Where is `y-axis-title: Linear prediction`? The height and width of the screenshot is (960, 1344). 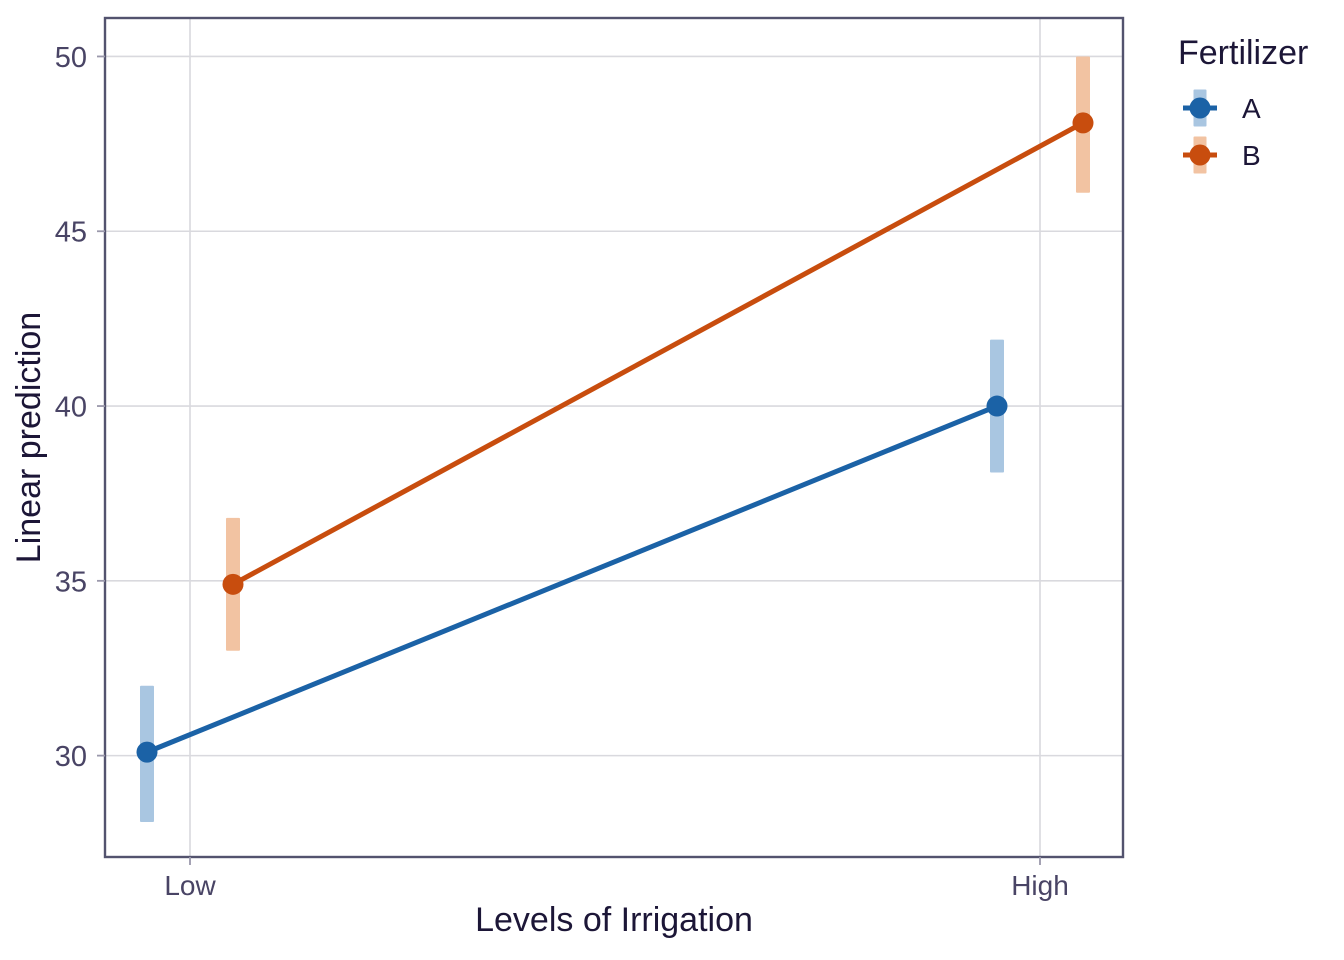
y-axis-title: Linear prediction is located at coordinates (29, 437).